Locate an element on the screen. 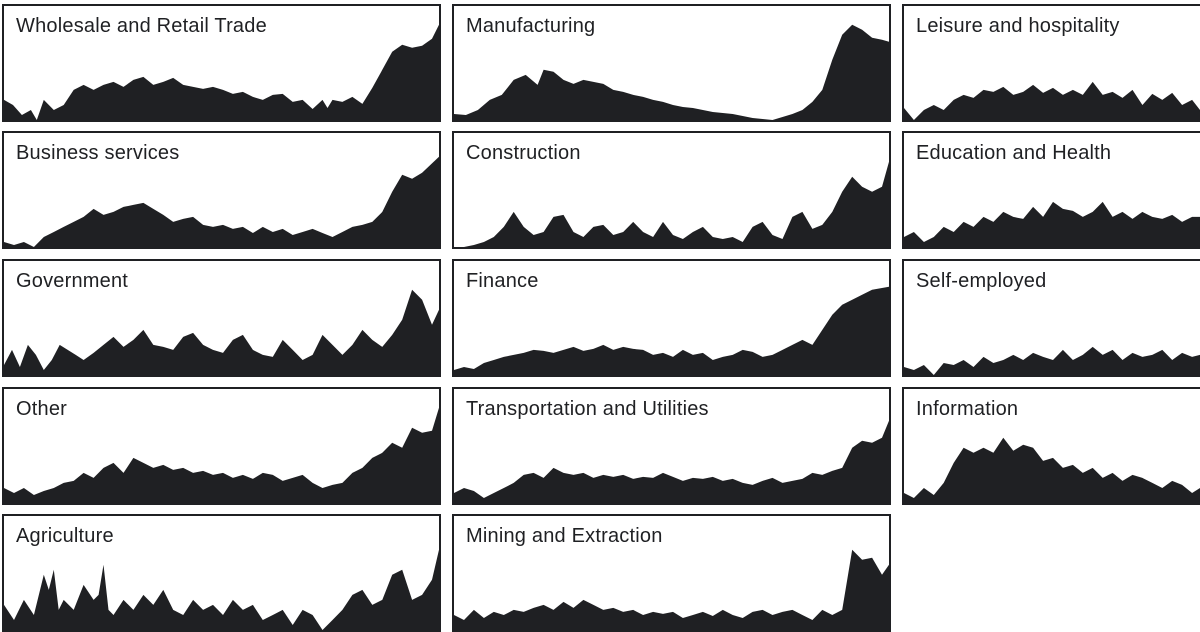  panel-title-finance: Finance is located at coordinates (502, 281).